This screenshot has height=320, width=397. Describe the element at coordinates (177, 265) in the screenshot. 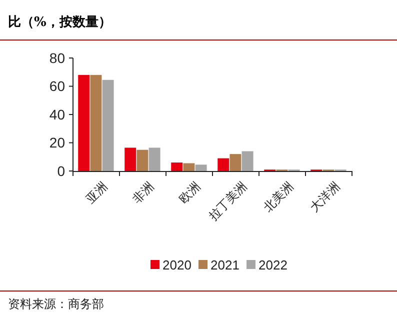

I see `legend-label: 2020` at that location.